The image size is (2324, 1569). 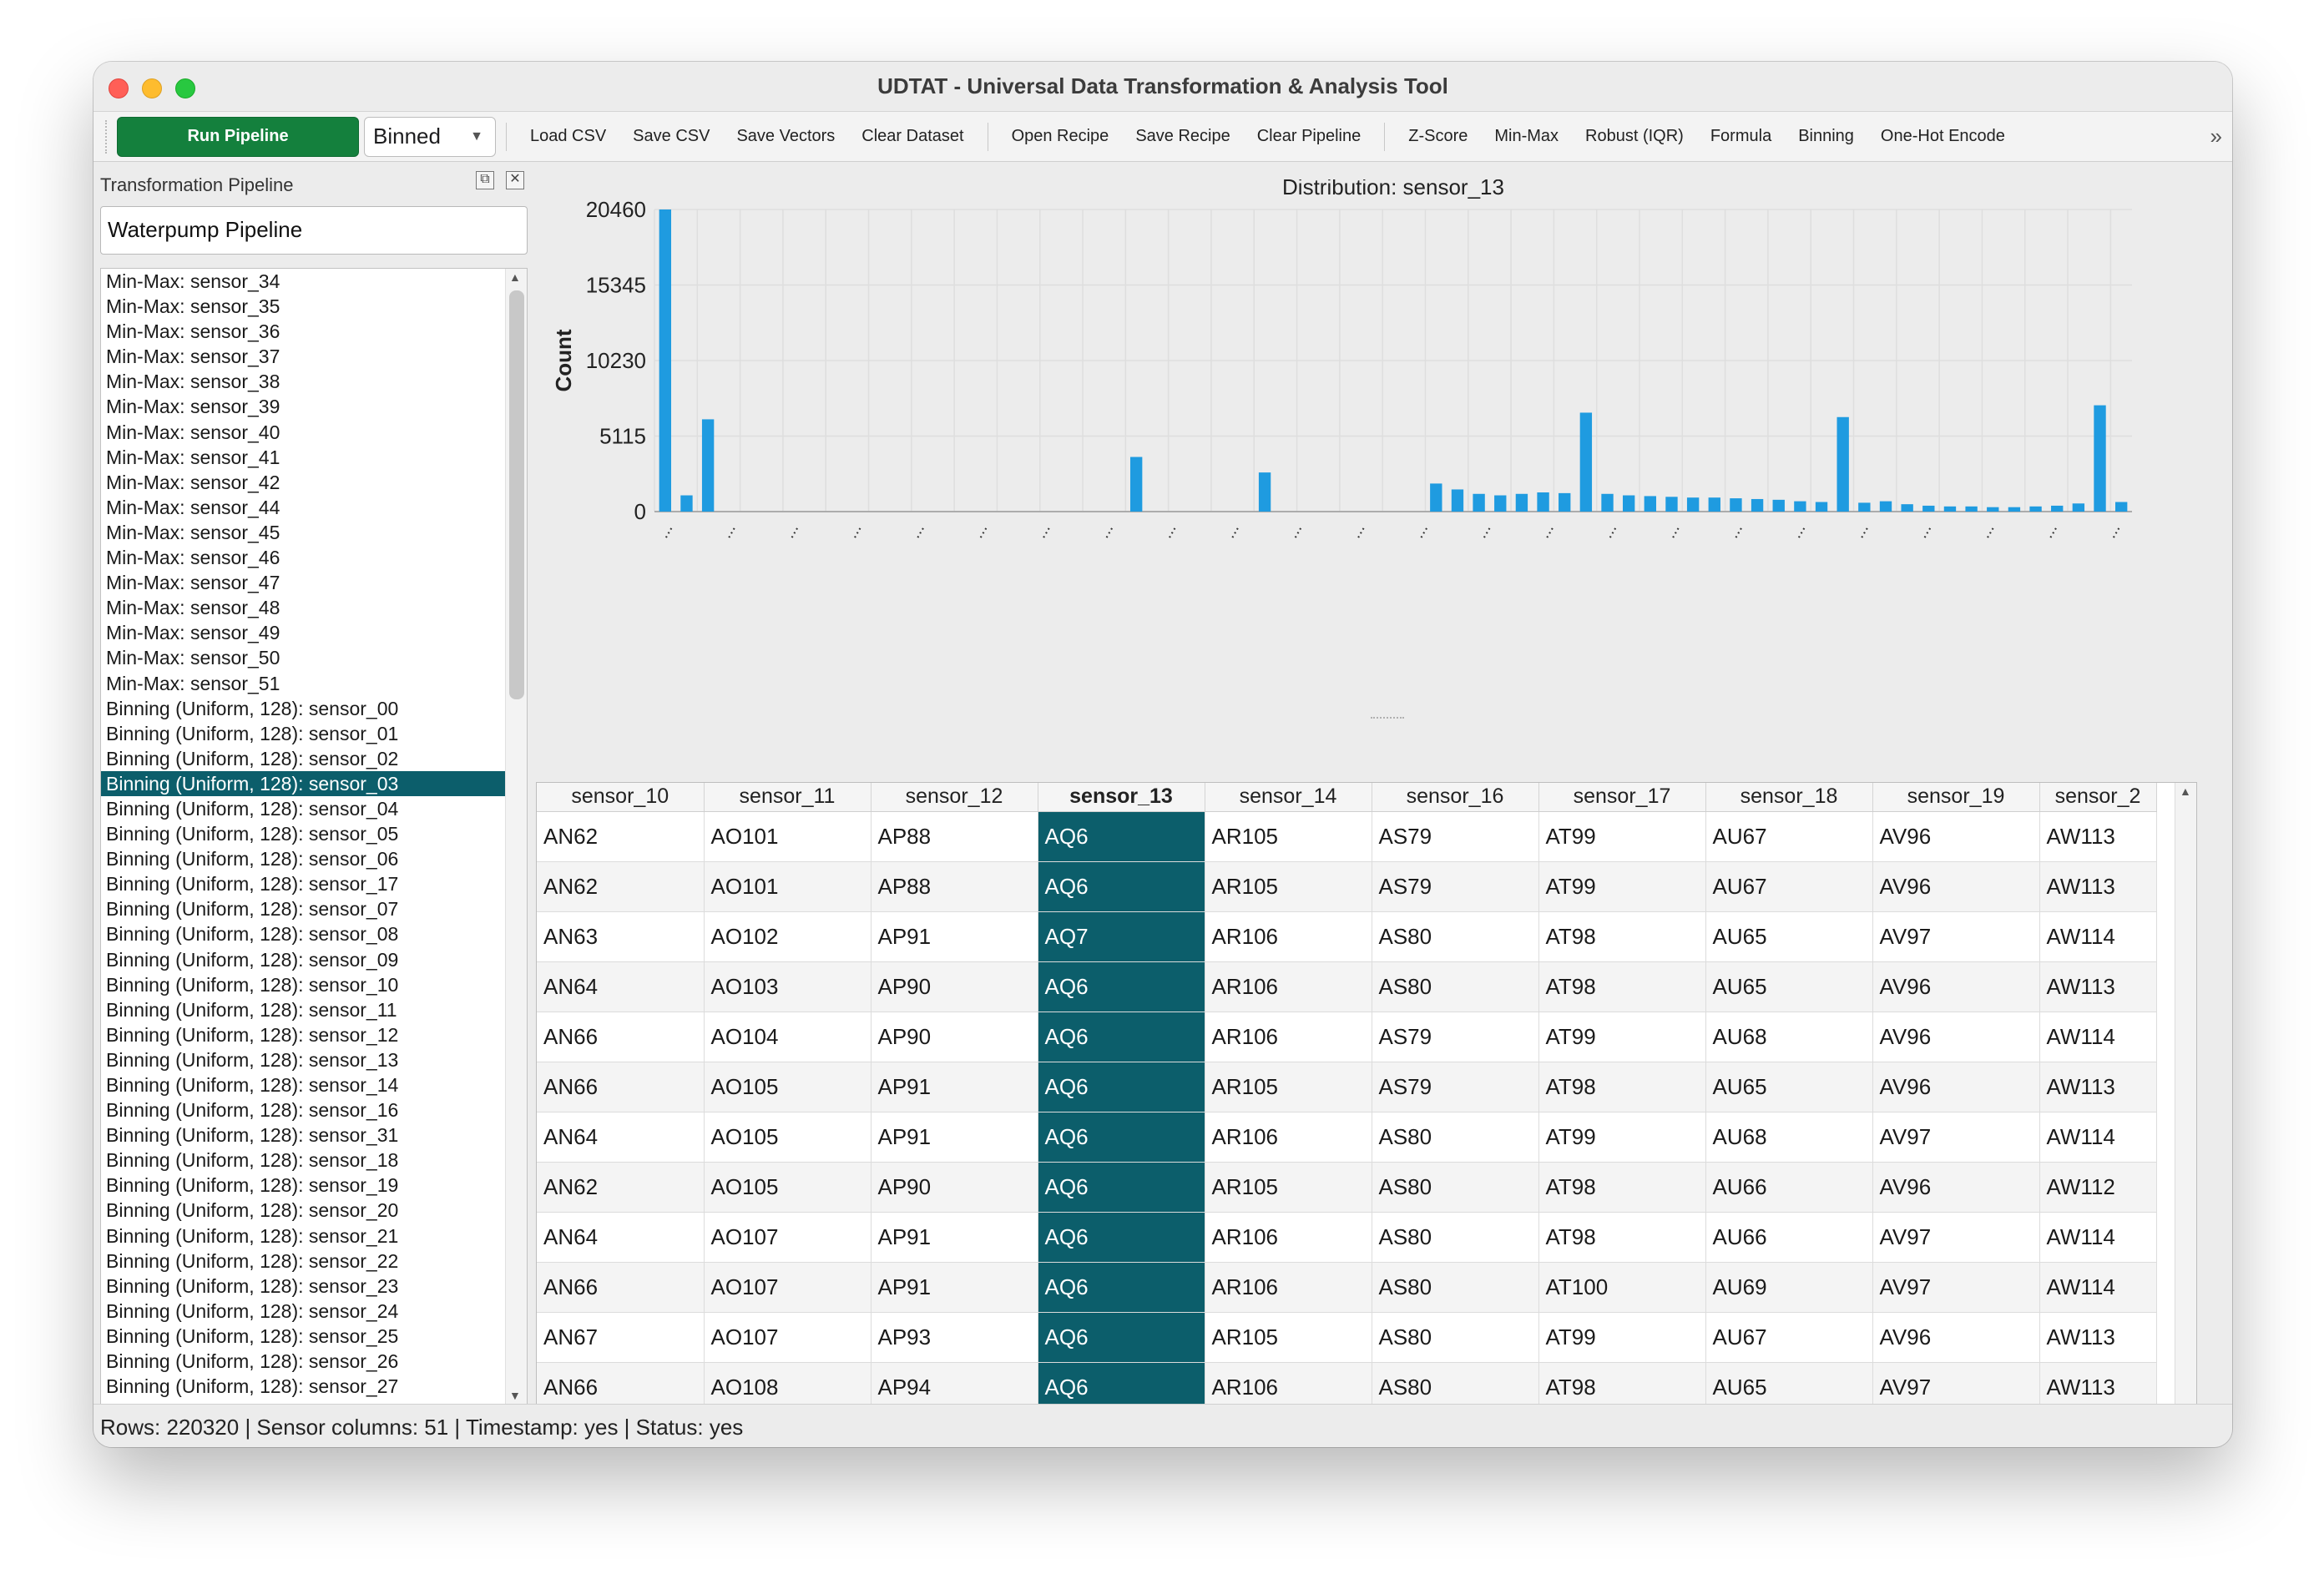 What do you see at coordinates (954, 797) in the screenshot?
I see `column-header: sensor_12` at bounding box center [954, 797].